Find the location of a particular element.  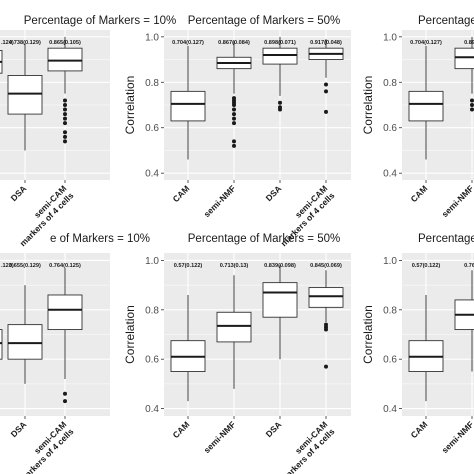

panel-title: e of Markers = 10% is located at coordinates (100, 239).